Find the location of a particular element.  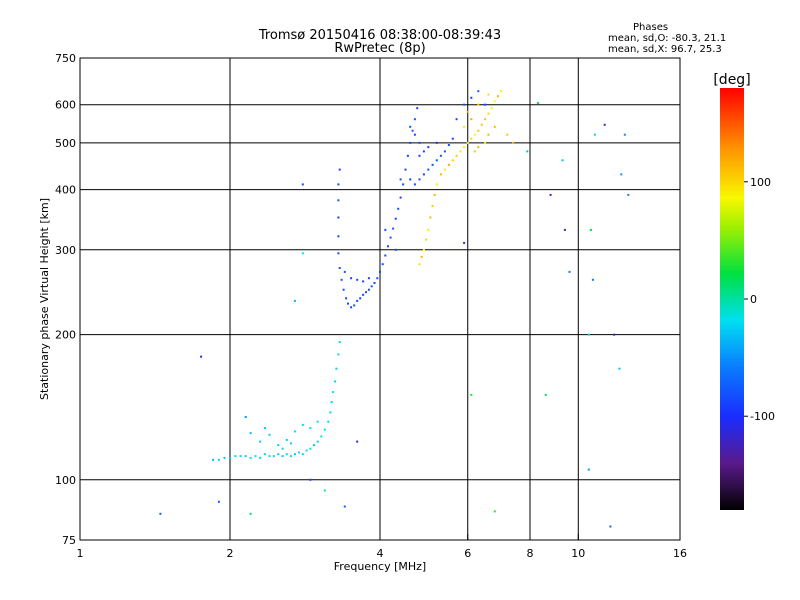

chart-title: Tromsø 20150416 08:38:00-08:39:43 is located at coordinates (380, 35).